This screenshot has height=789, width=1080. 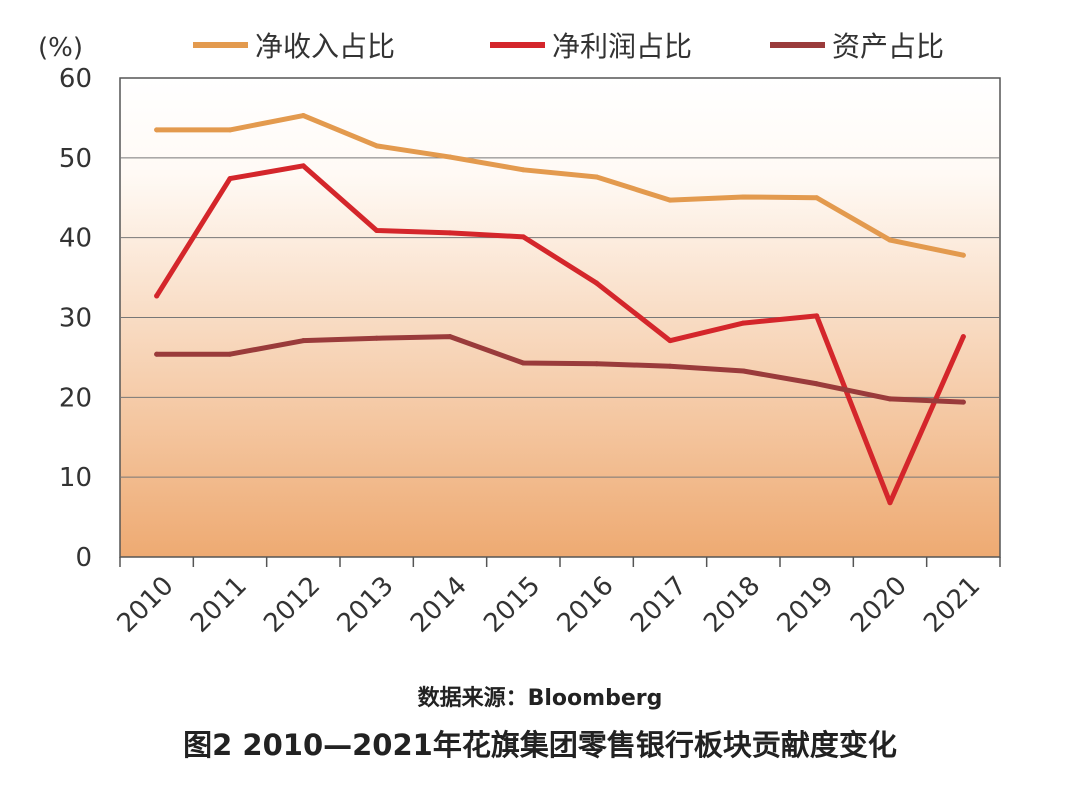 I want to click on y-tick-label: 50, so click(x=75, y=159).